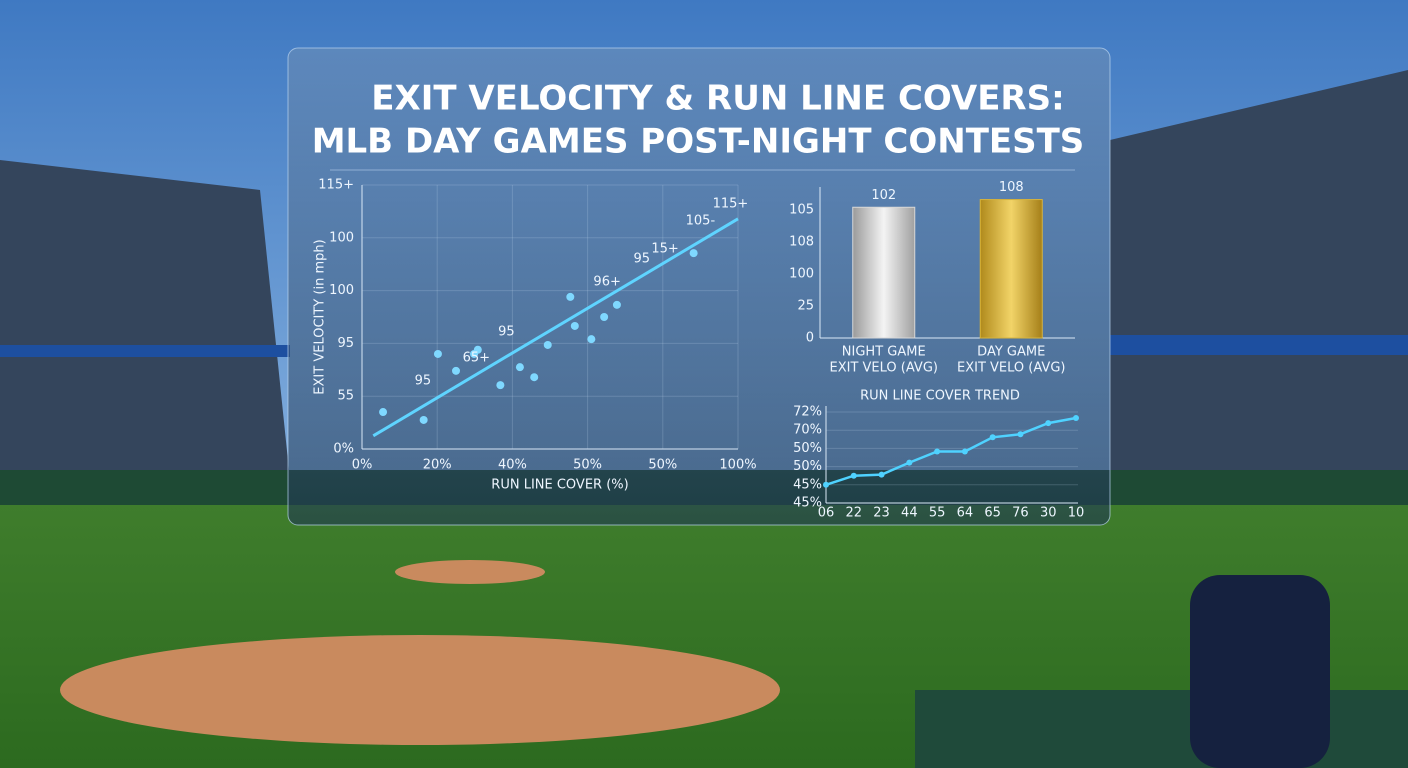 This screenshot has width=1408, height=768. What do you see at coordinates (1259, 345) in the screenshot?
I see `right-banner` at bounding box center [1259, 345].